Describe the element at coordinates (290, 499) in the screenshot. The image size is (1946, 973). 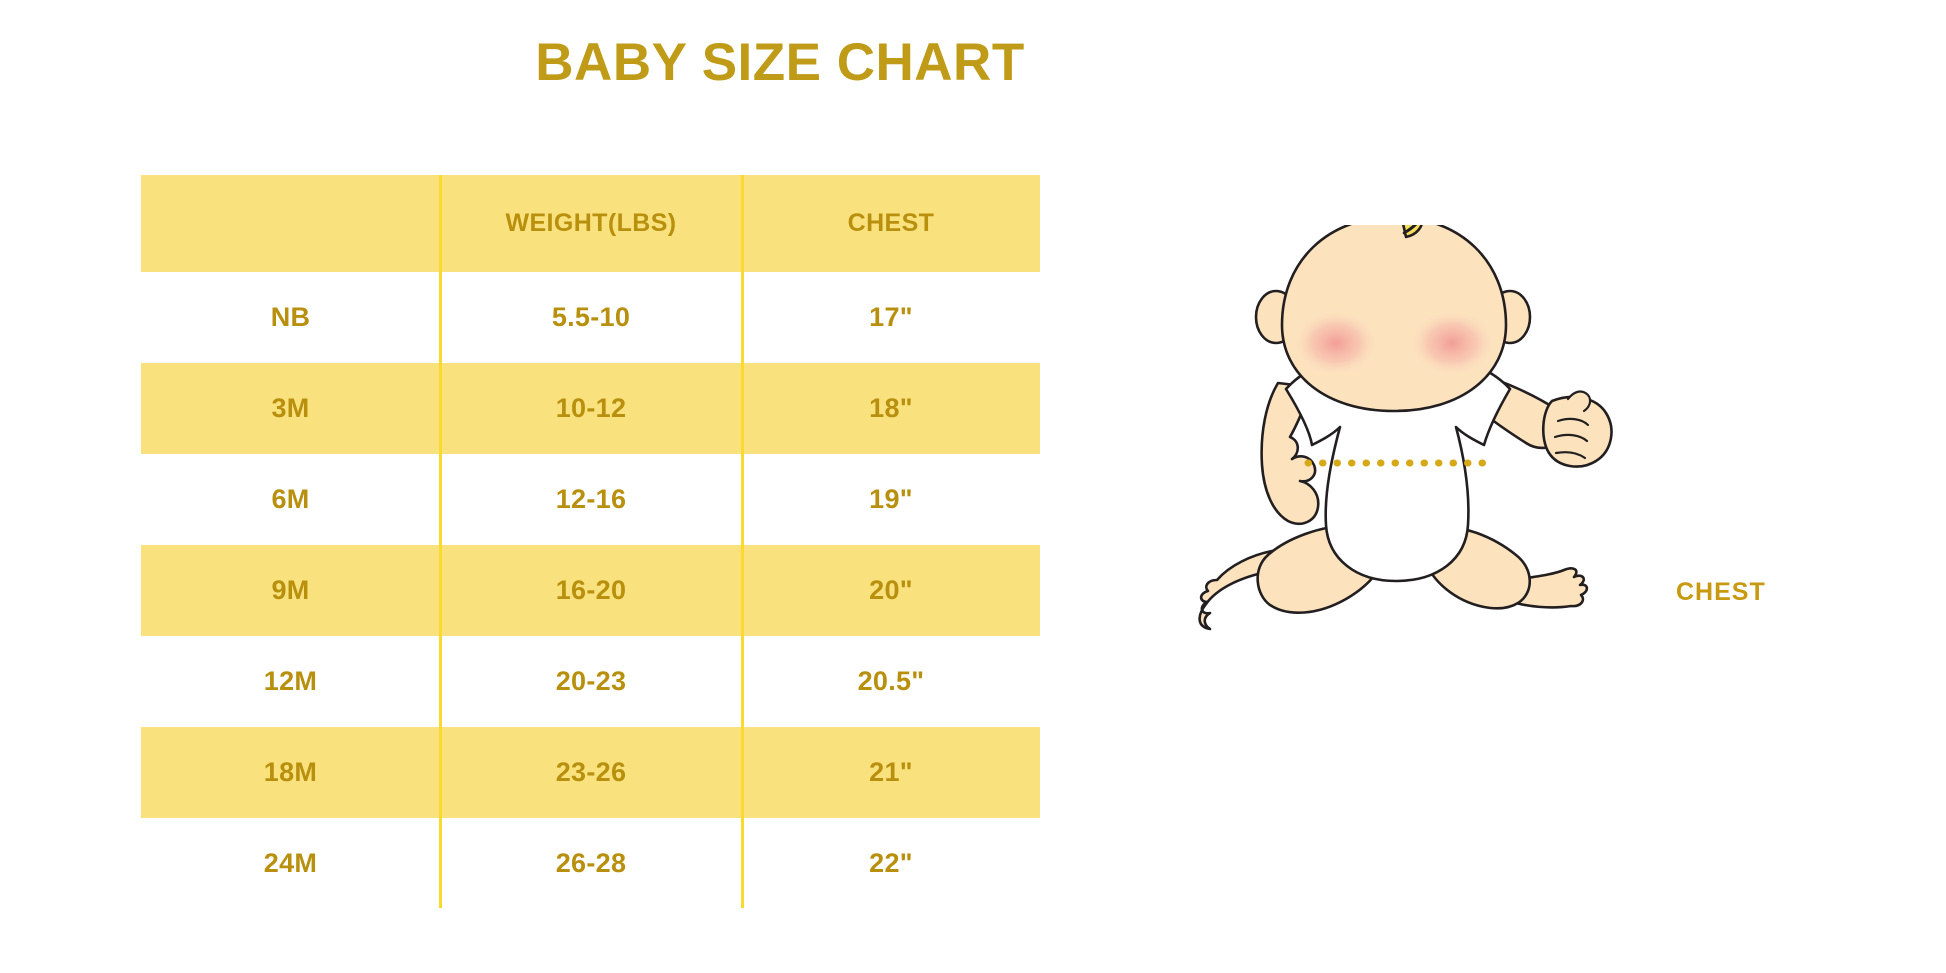
I see `cell-size: 6M` at that location.